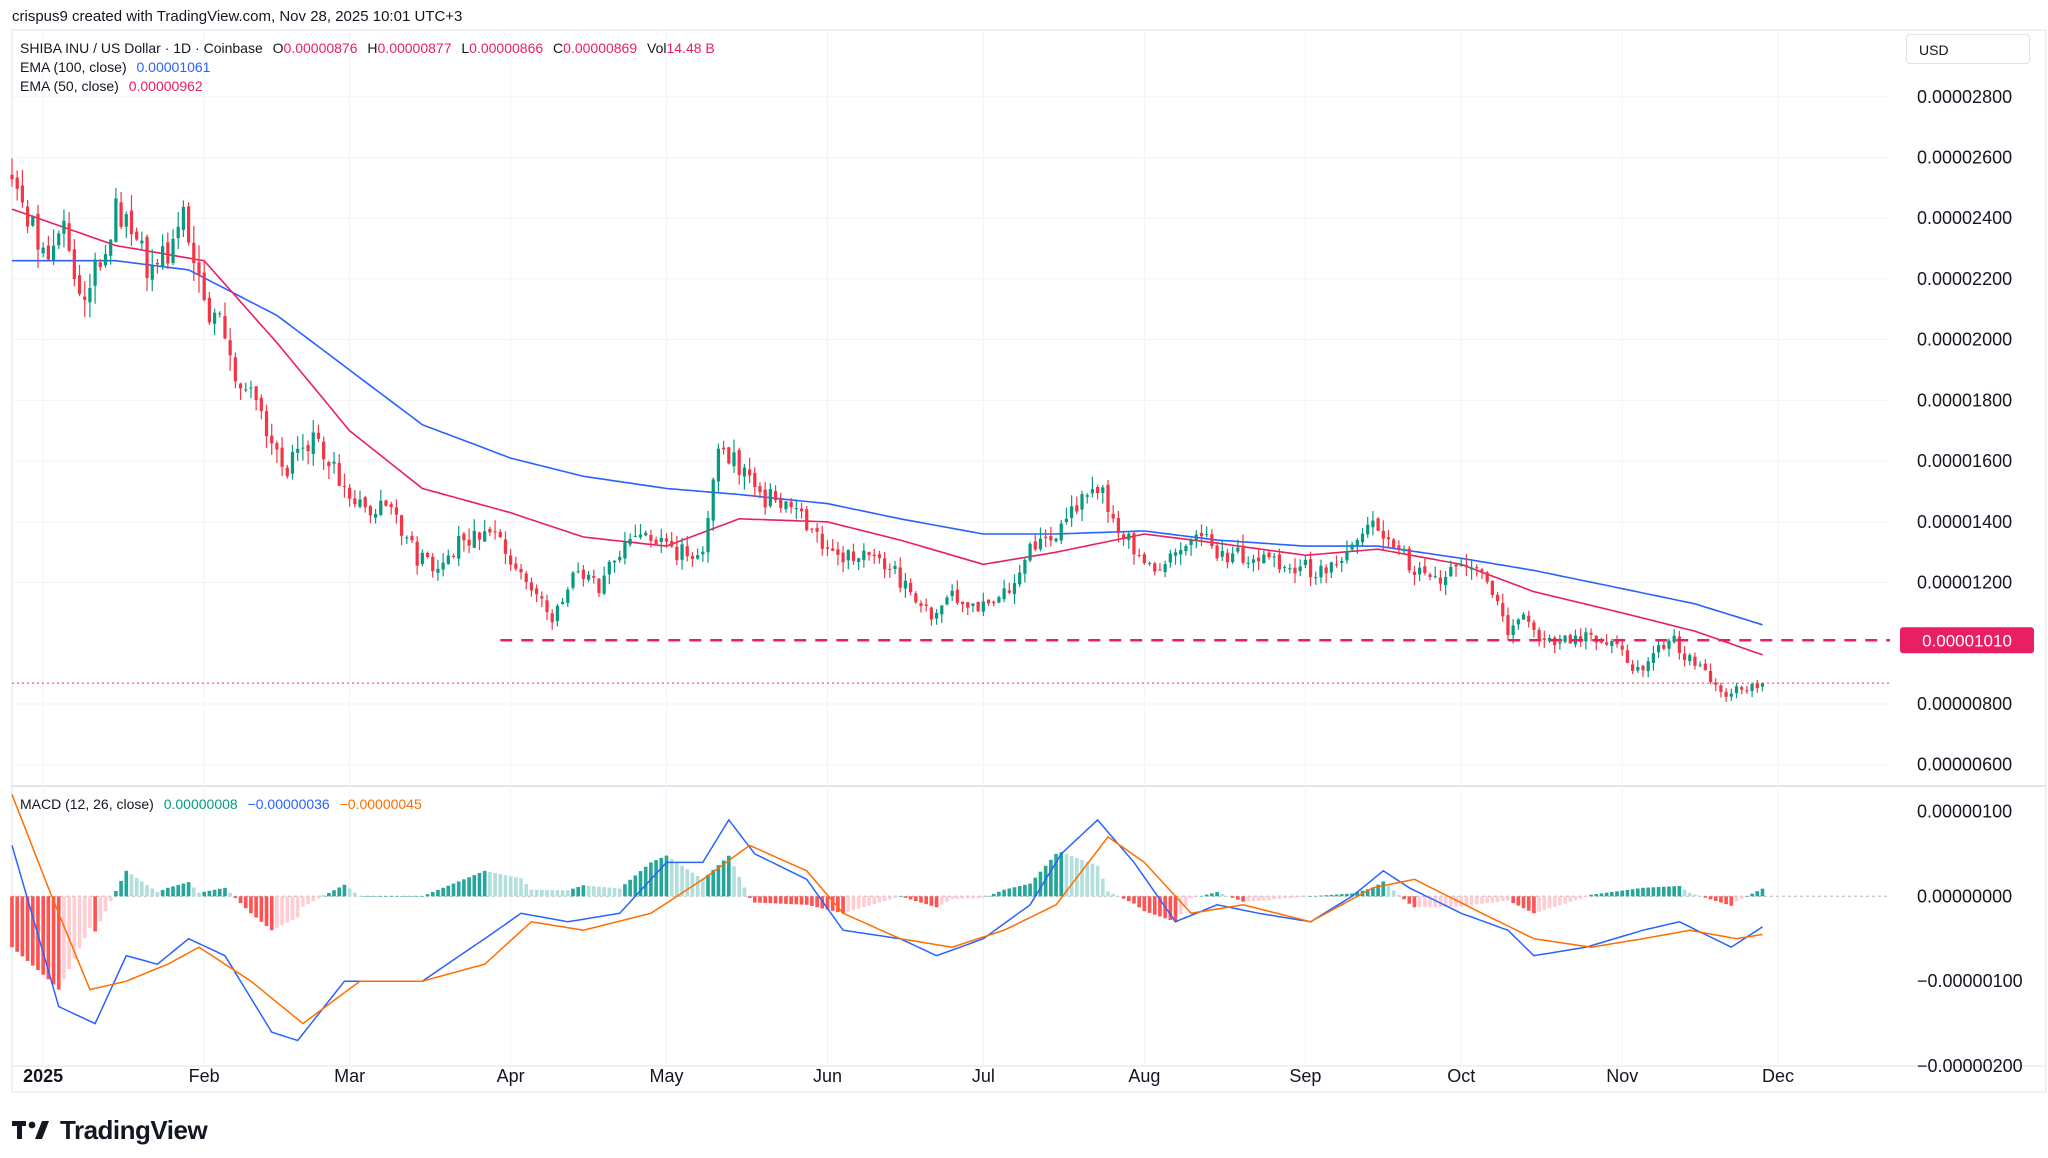 This screenshot has height=1158, width=2048. I want to click on ema100-legend: EMA (100, close) 0.00001061, so click(118, 67).